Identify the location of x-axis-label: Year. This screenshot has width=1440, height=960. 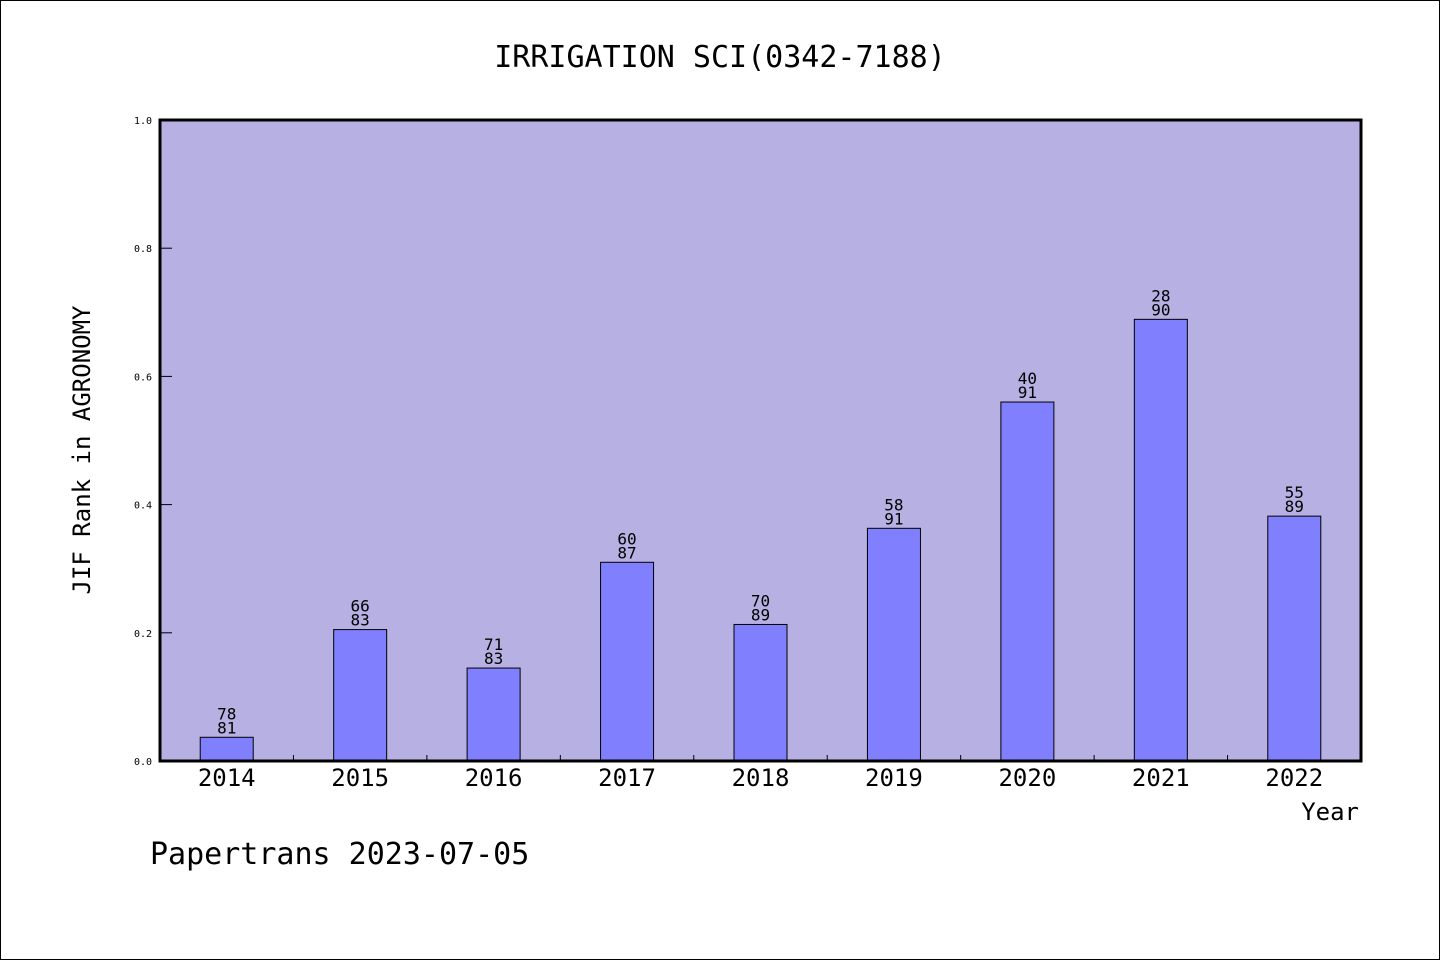
(1330, 812).